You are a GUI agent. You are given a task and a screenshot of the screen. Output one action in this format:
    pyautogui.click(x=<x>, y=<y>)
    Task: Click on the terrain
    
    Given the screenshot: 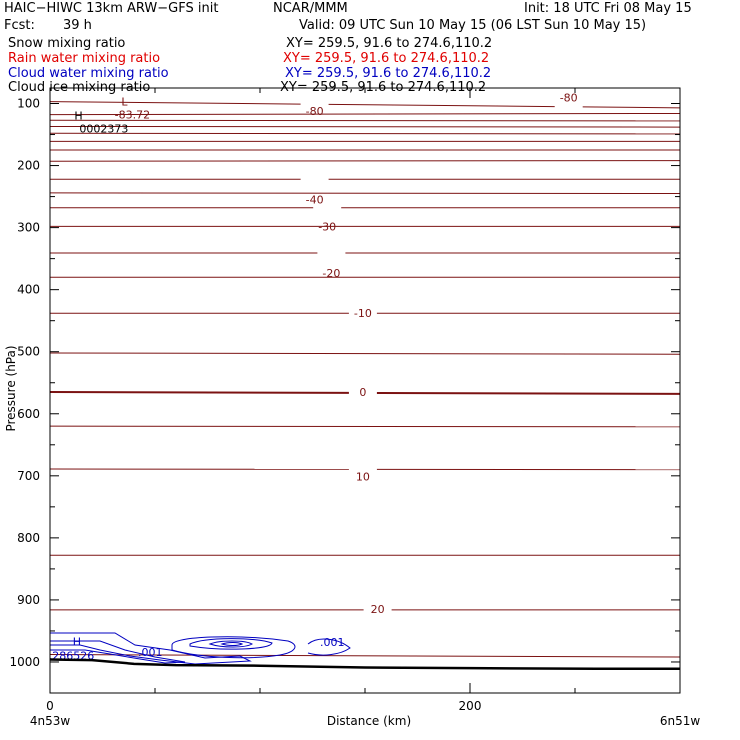 What is the action you would take?
    pyautogui.click(x=364, y=664)
    